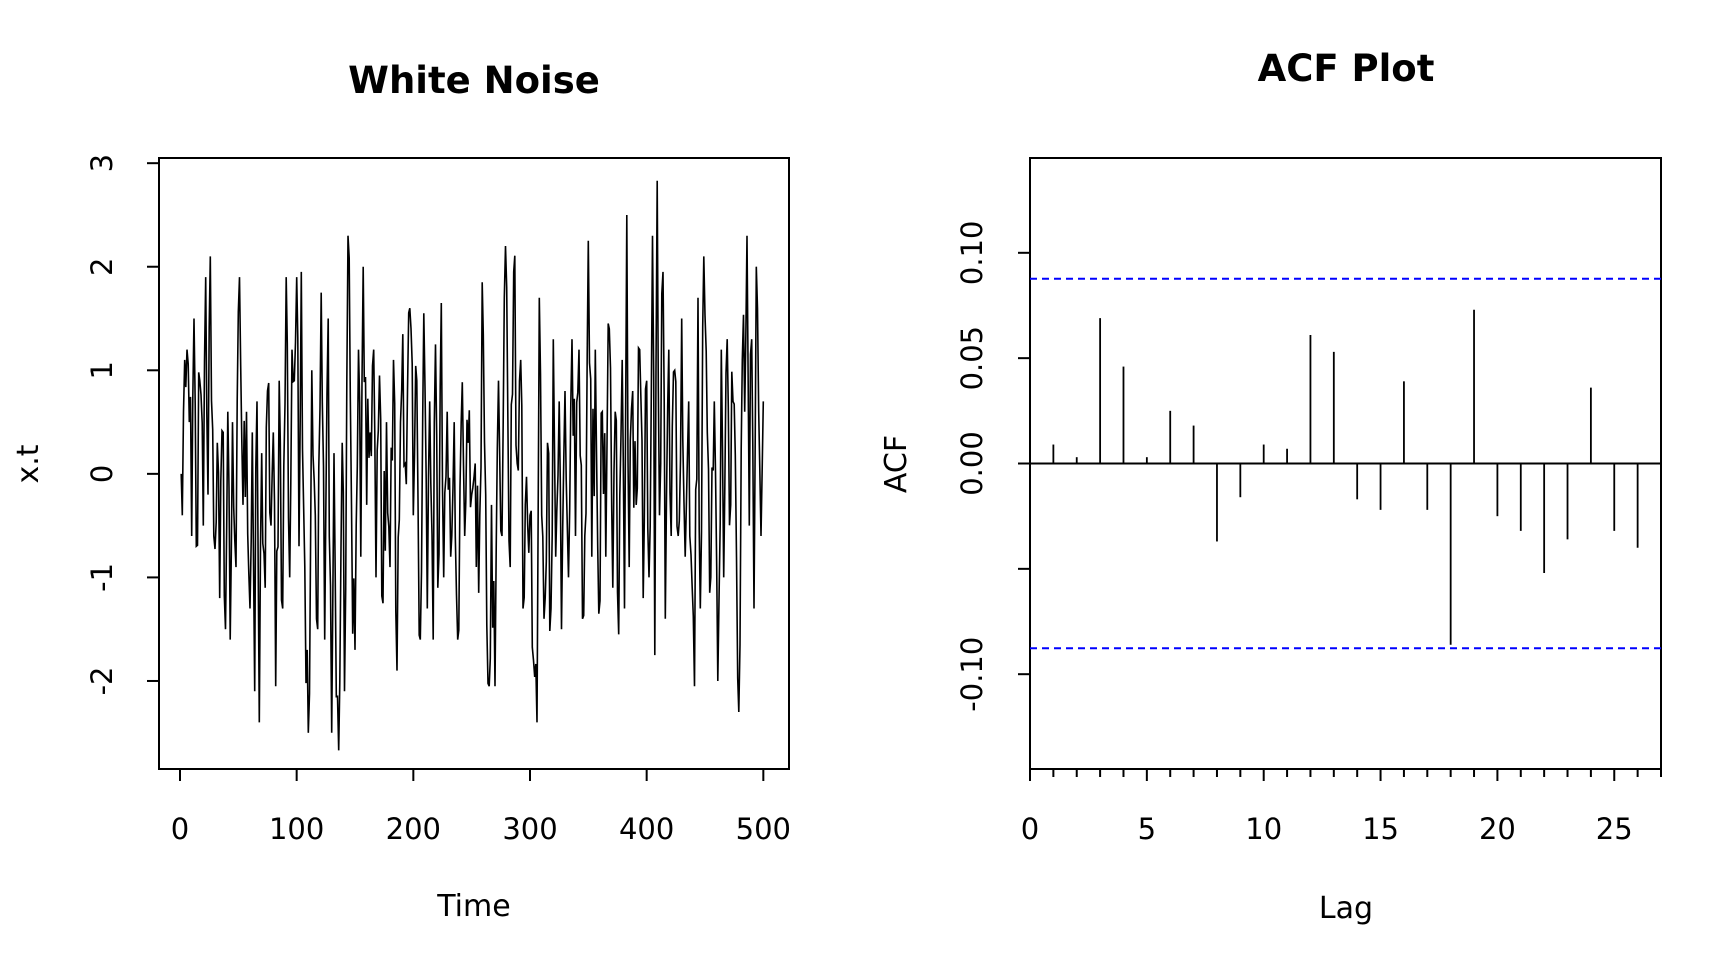  Describe the element at coordinates (1147, 829) in the screenshot. I see `acf-x-tick-label-5: 5` at that location.